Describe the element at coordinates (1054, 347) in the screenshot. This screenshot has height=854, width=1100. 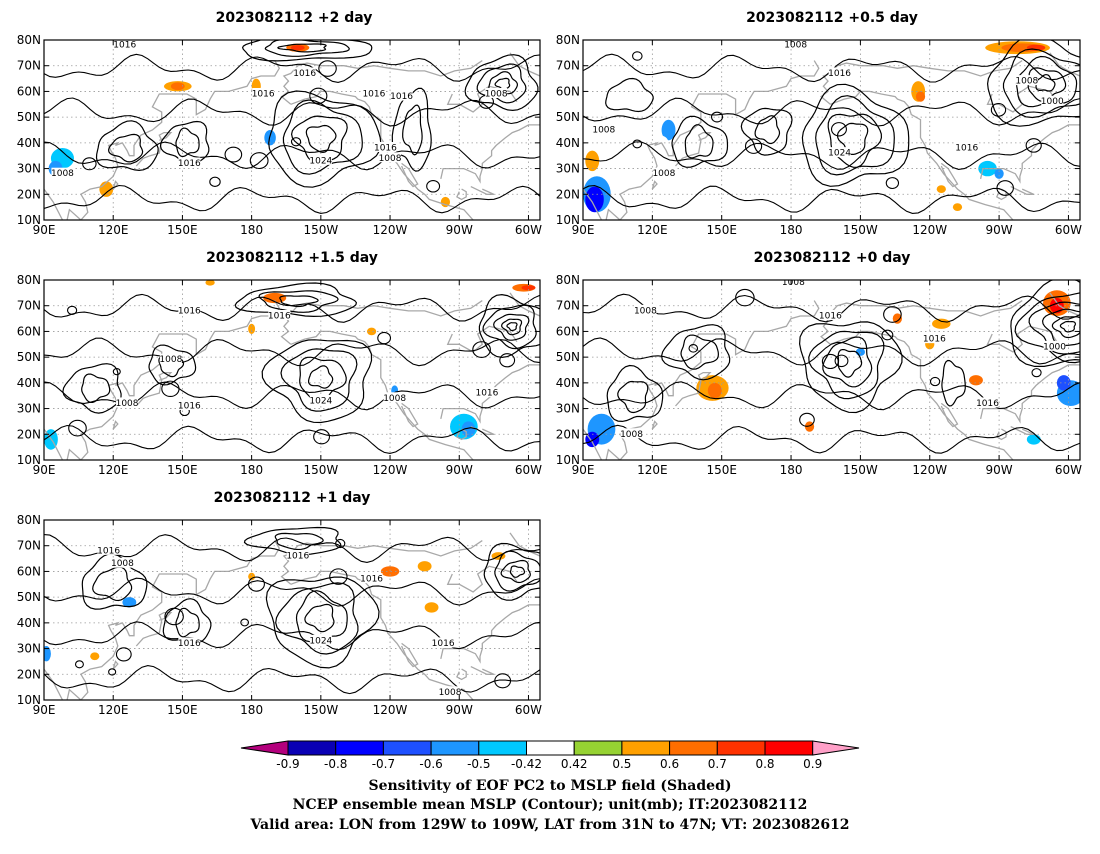
I see `contour-label: 1000` at that location.